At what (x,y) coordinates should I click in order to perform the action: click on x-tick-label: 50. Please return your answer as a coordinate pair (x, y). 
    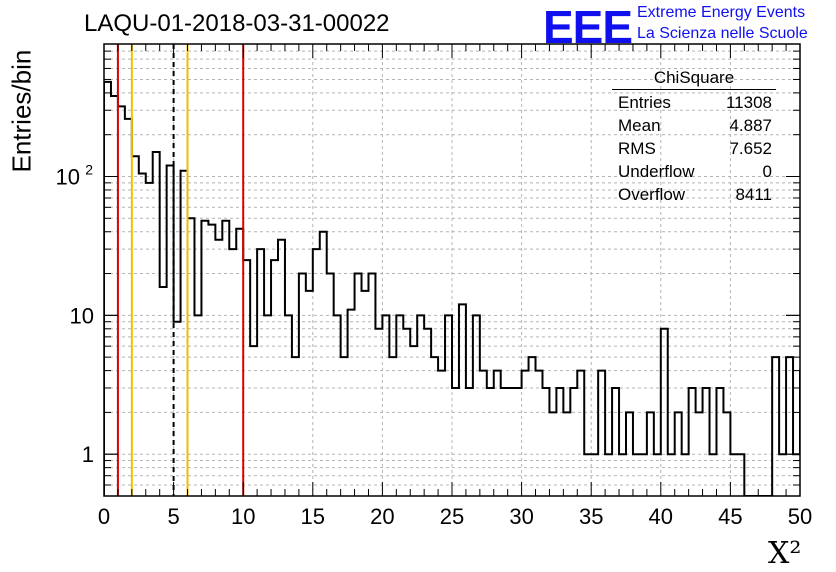
    Looking at the image, I should click on (800, 516).